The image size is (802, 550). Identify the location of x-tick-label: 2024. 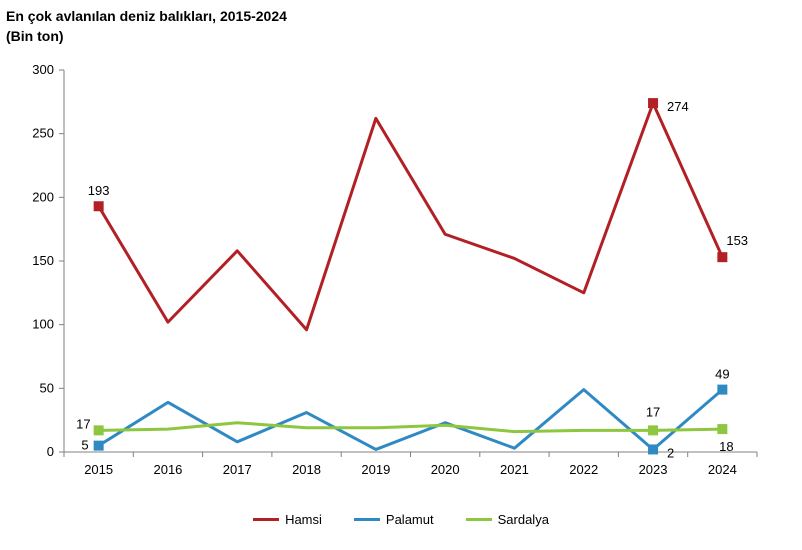
(722, 469).